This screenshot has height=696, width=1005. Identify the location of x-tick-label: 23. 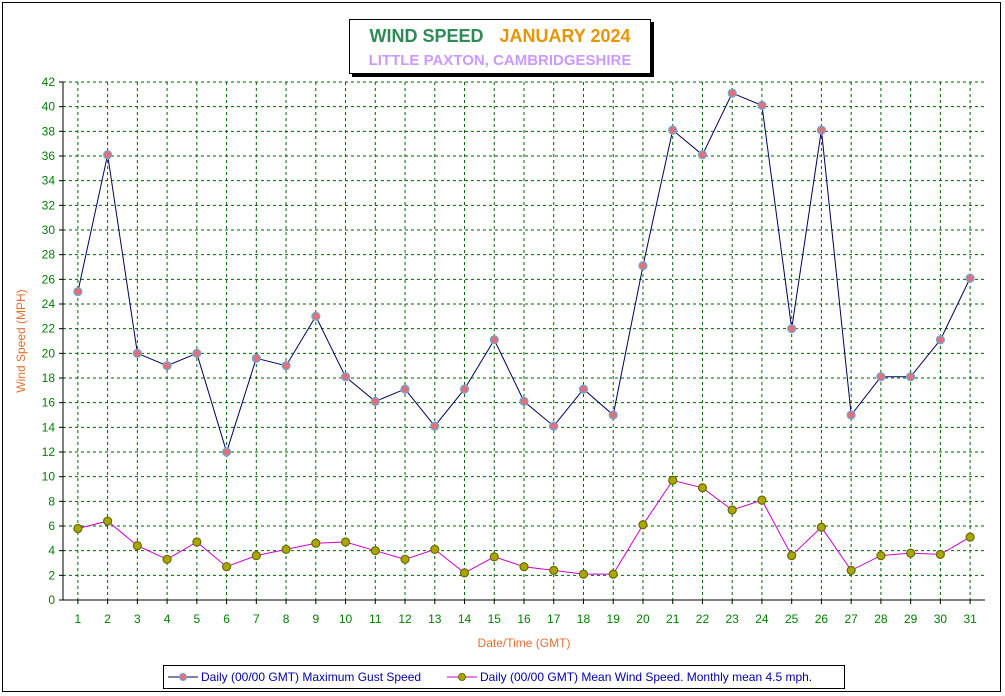
(733, 619).